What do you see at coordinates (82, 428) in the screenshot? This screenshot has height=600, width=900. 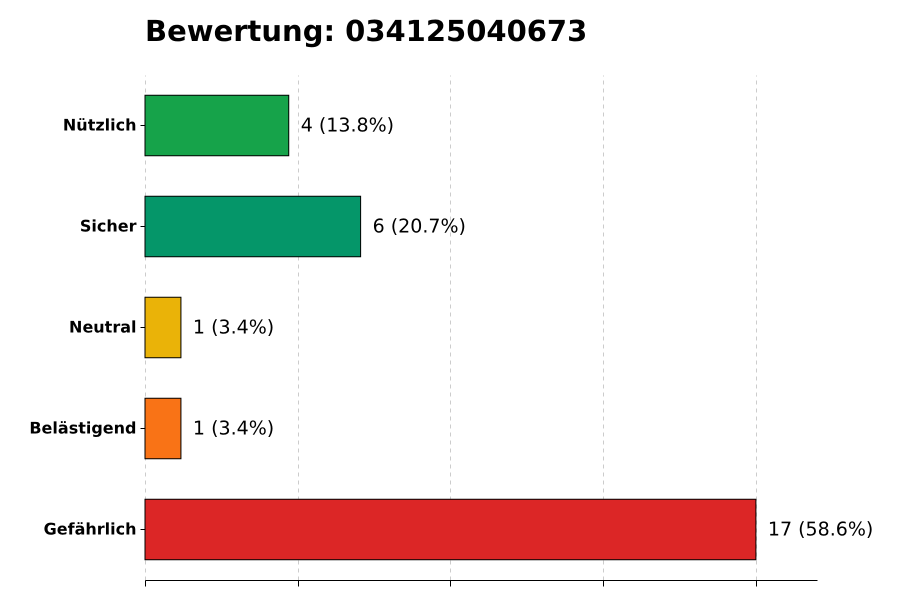 I see `y-tick-label: Belästigend` at bounding box center [82, 428].